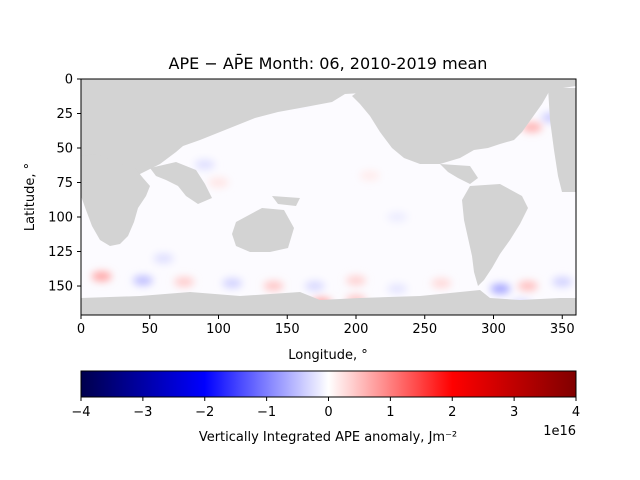 This screenshot has width=640, height=480. Describe the element at coordinates (328, 63) in the screenshot. I see `chart-title: APE − AP̄E Month: 06, 2010-2019 mean` at that location.